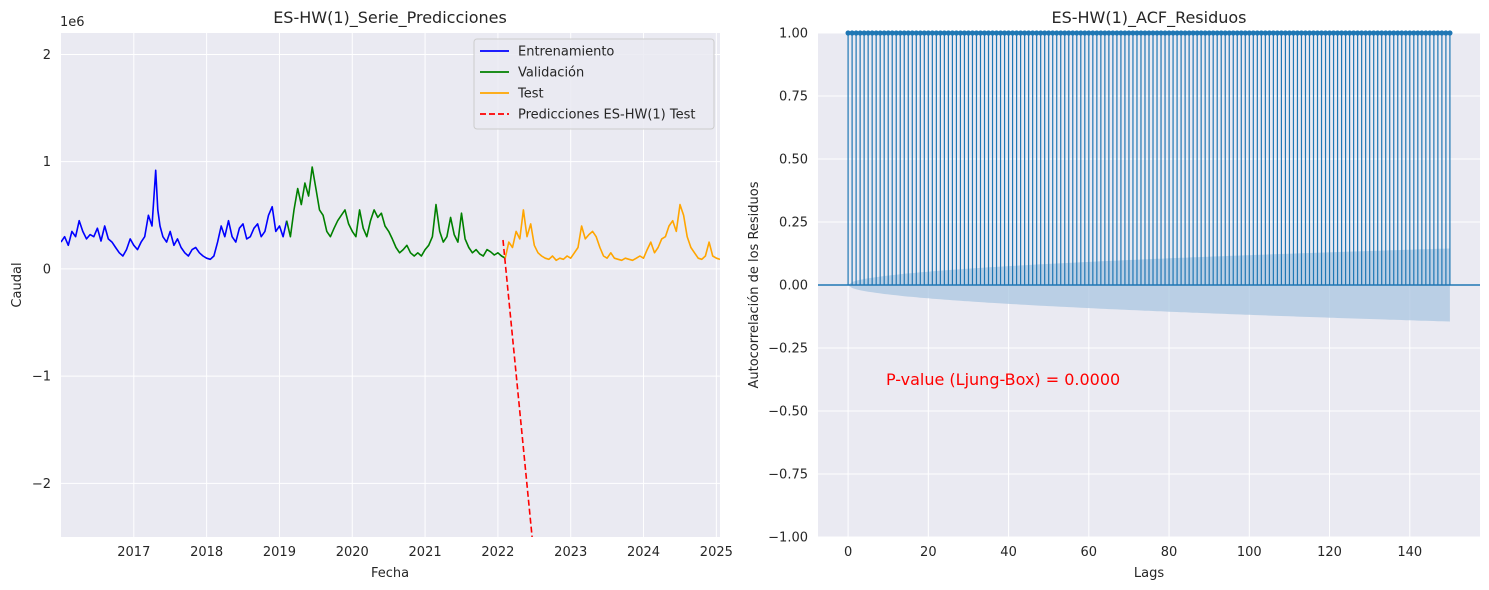  What do you see at coordinates (17, 284) in the screenshot?
I see `series-y-label: Caudal` at bounding box center [17, 284].